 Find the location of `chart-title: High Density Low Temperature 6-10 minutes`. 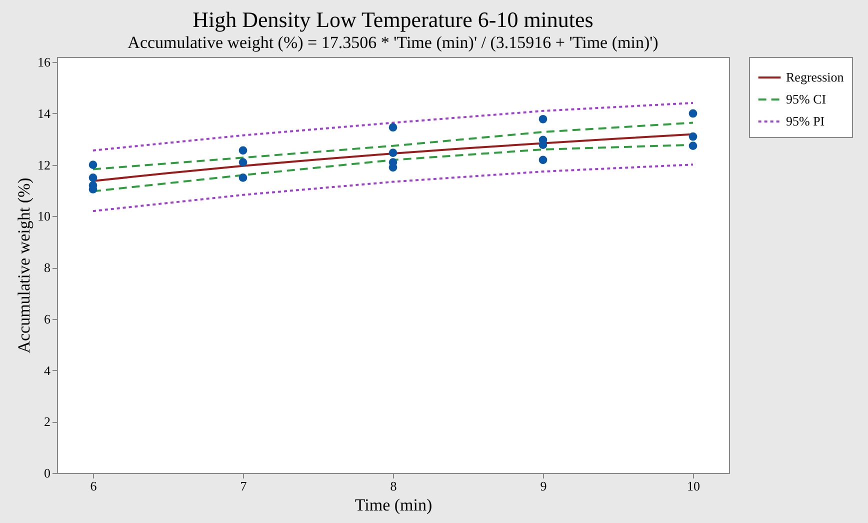

chart-title: High Density Low Temperature 6-10 minutes is located at coordinates (393, 19).